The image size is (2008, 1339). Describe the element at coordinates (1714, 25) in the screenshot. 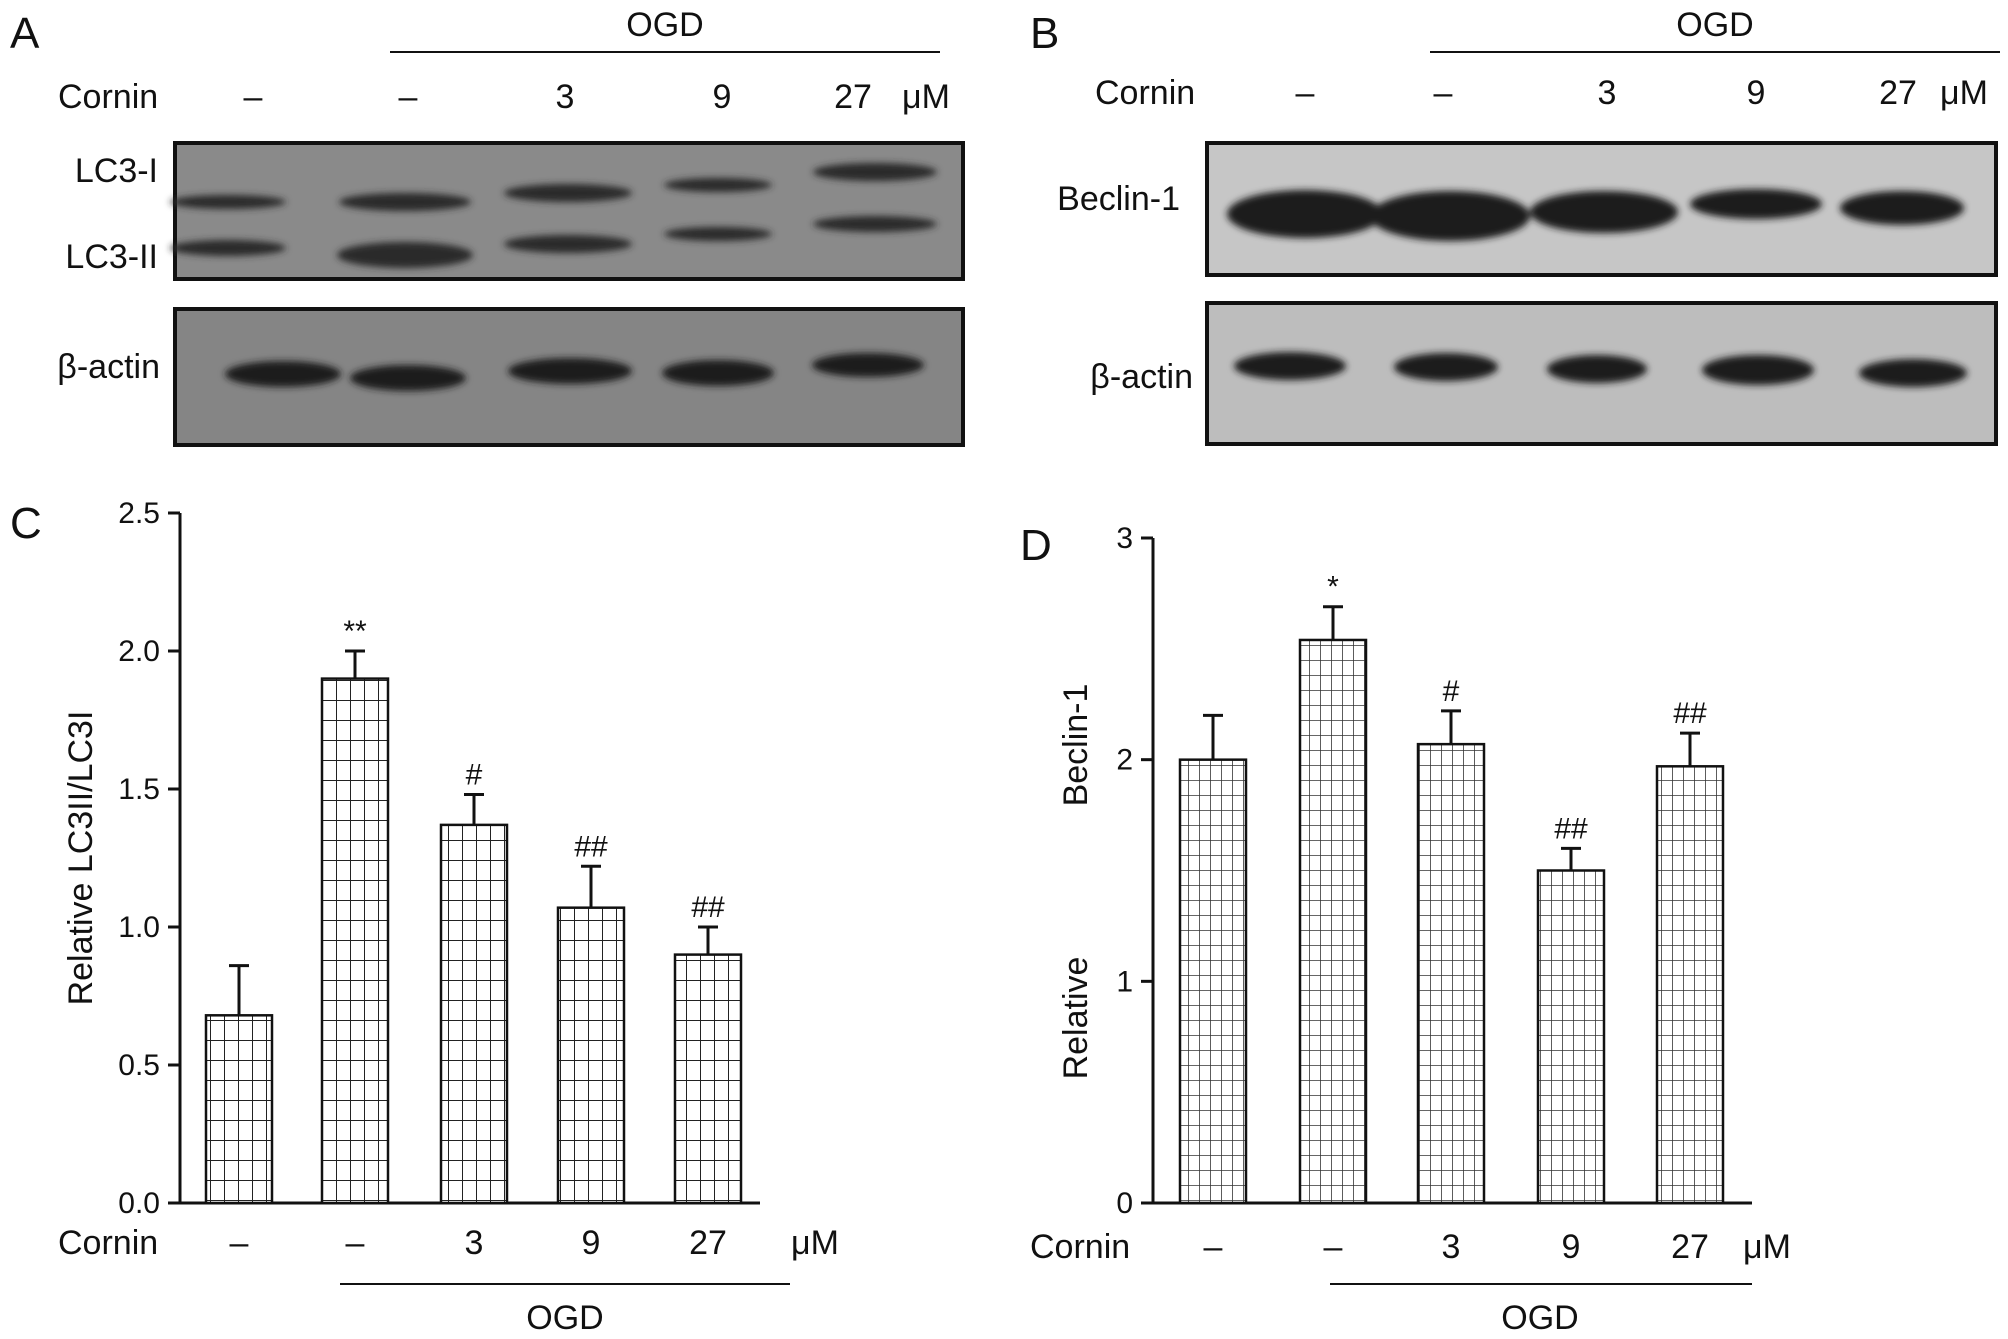

I see `panel-b-ogd-label: OGD` at that location.